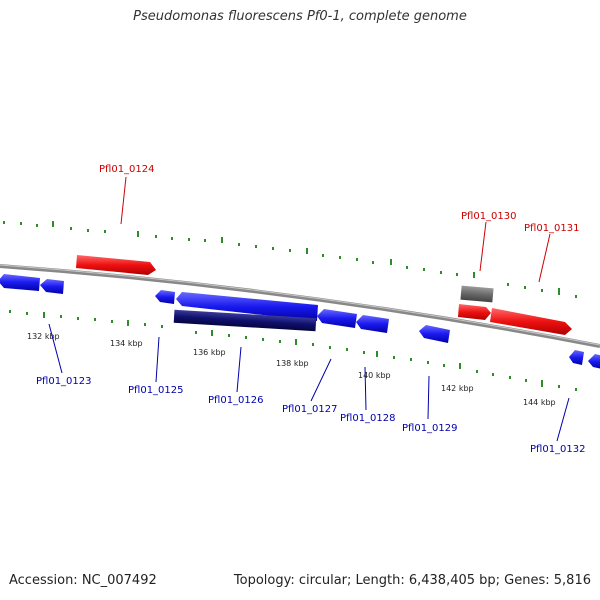  I want to click on scale-label-134: 134 kbp, so click(126, 343).